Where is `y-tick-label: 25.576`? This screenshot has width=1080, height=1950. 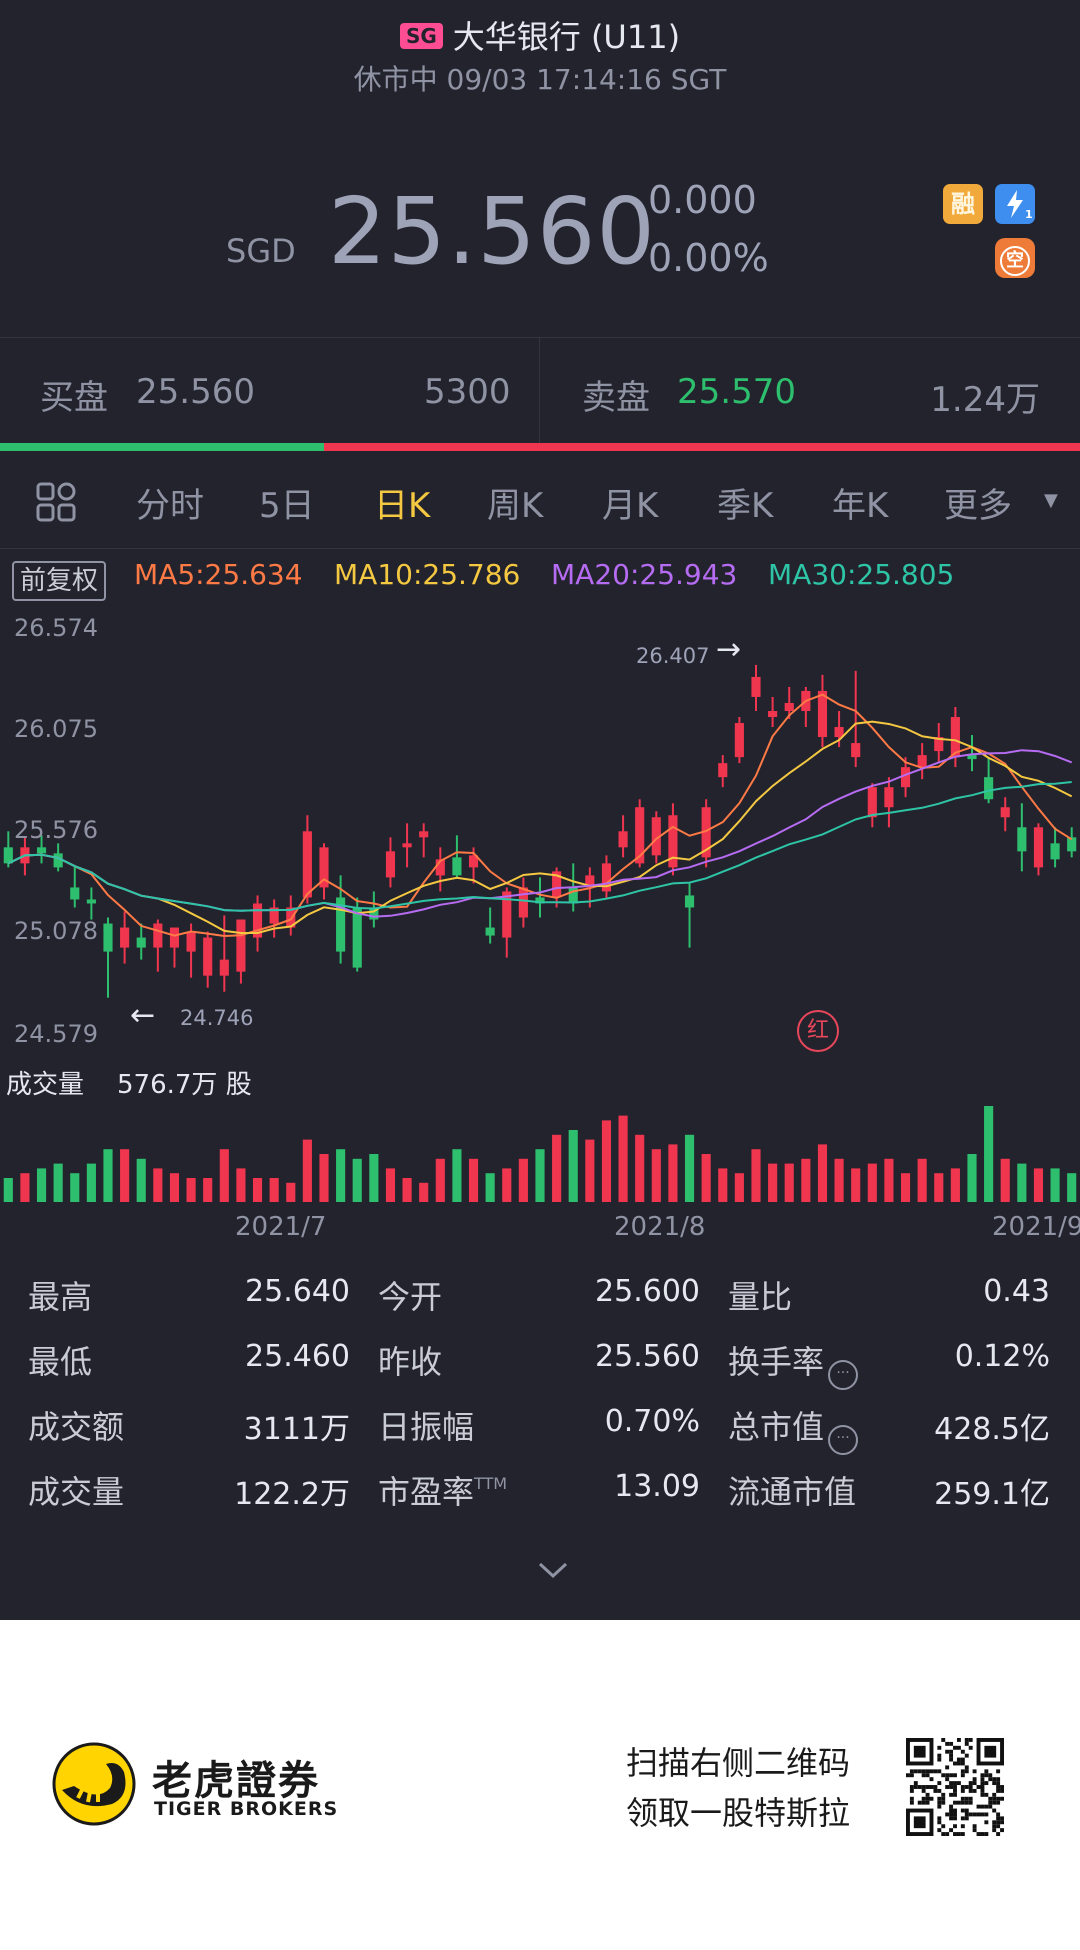
y-tick-label: 25.576 is located at coordinates (56, 830).